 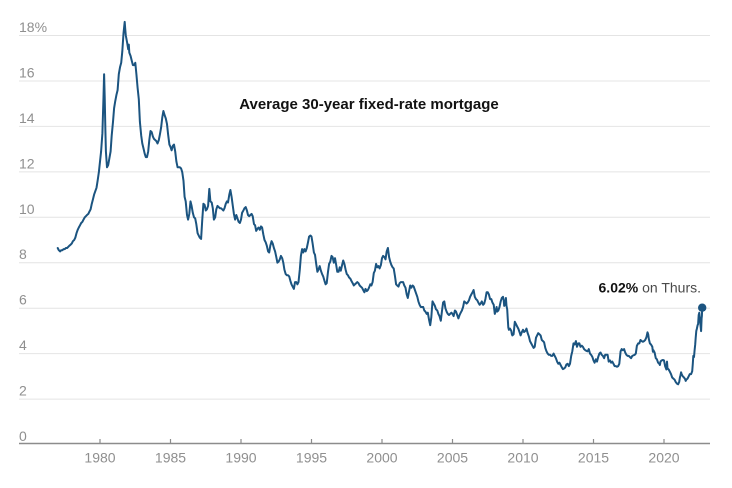 What do you see at coordinates (702, 307) in the screenshot?
I see `latest-point-dot` at bounding box center [702, 307].